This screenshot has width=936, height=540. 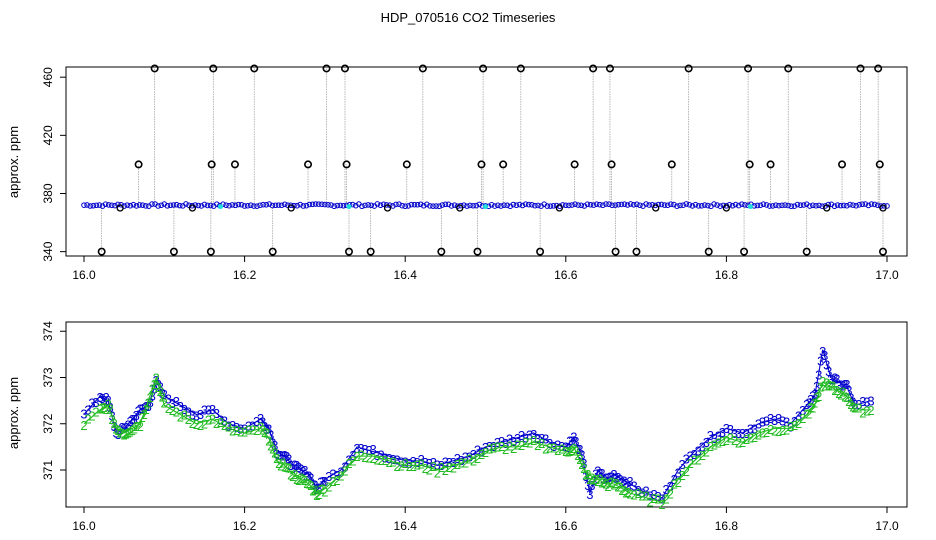 What do you see at coordinates (120, 208) in the screenshot?
I see `near-baseline-flag-point` at bounding box center [120, 208].